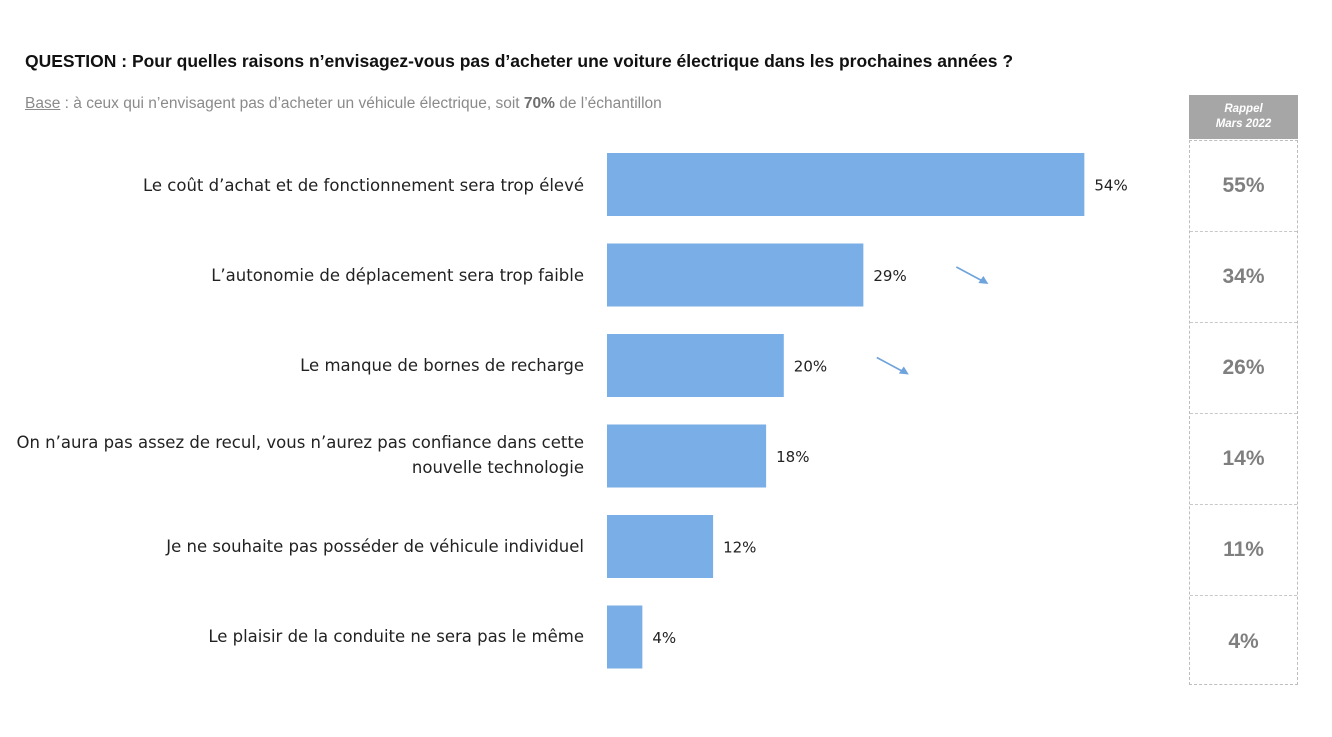  Describe the element at coordinates (1243, 368) in the screenshot. I see `rappel-value: 26%` at that location.